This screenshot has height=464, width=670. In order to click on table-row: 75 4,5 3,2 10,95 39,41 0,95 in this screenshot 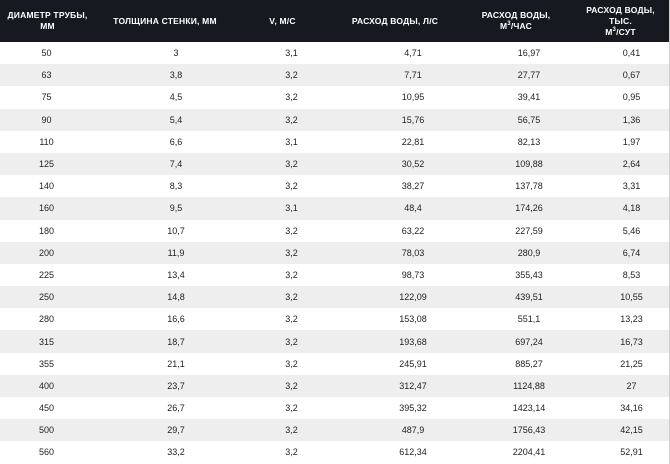, I will do `click(334, 97)`.